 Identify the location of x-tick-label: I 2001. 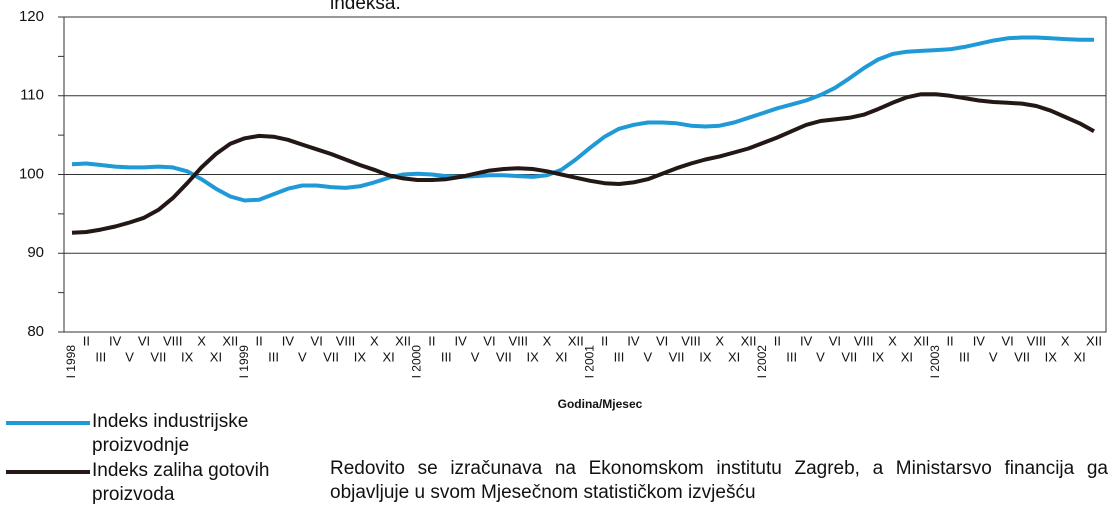
(589, 362).